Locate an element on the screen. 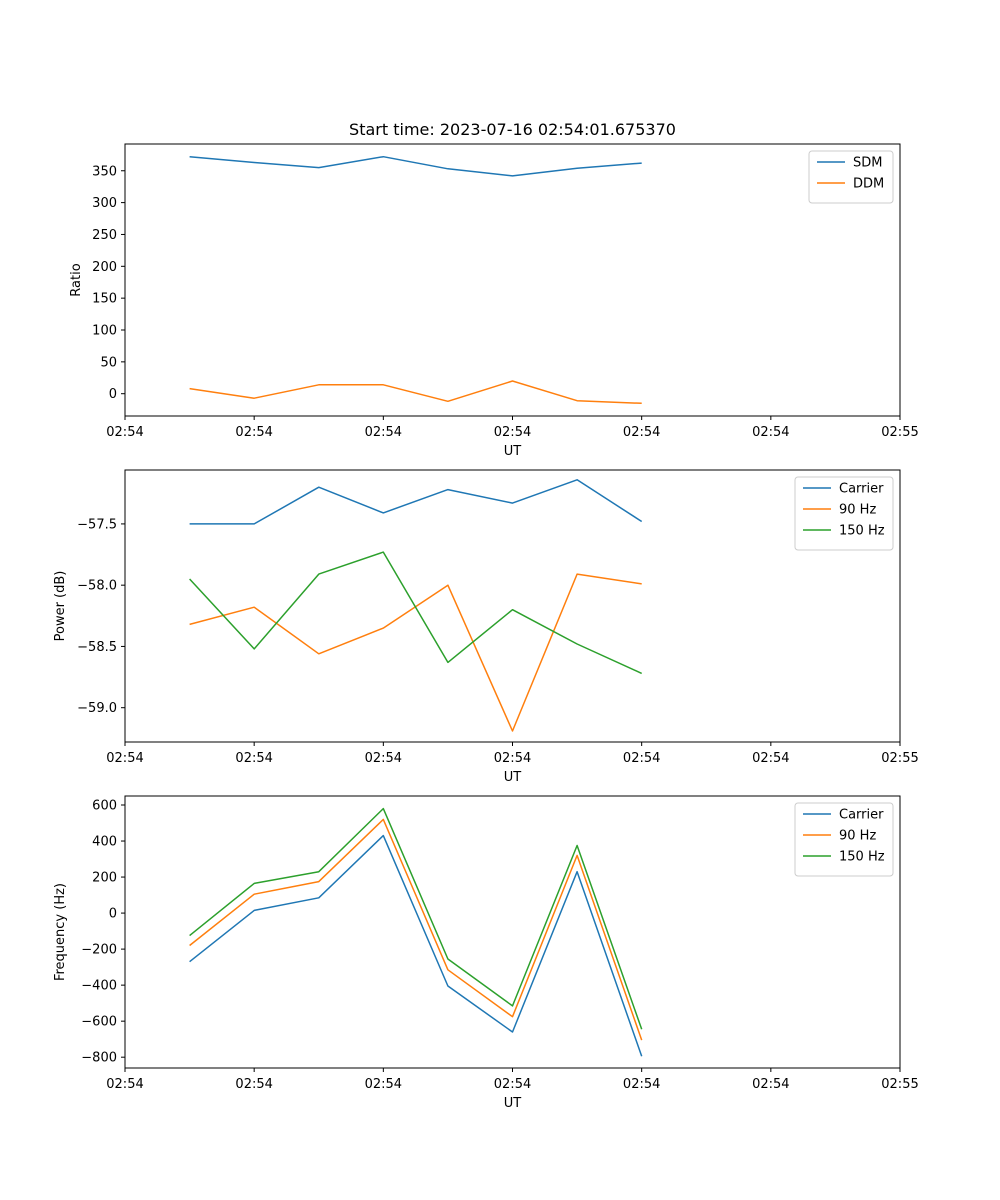 The image size is (1000, 1200). frequency-y-tick-label: −600 is located at coordinates (99, 1022).